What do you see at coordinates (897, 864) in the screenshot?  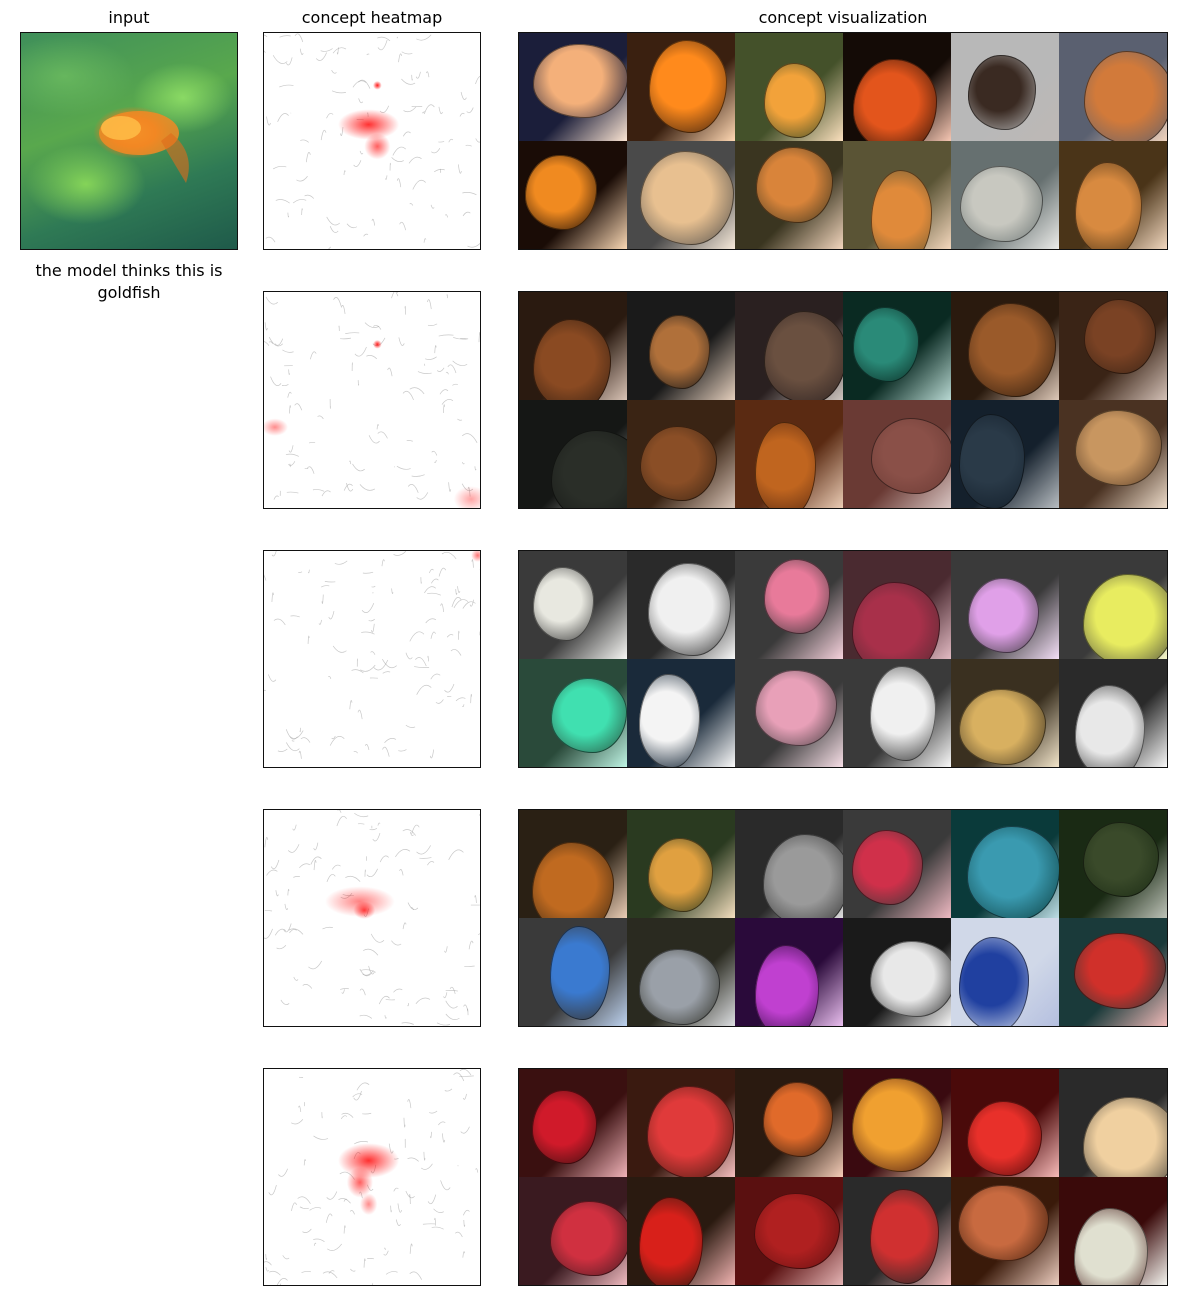 I see `concept-tile-cyclists` at bounding box center [897, 864].